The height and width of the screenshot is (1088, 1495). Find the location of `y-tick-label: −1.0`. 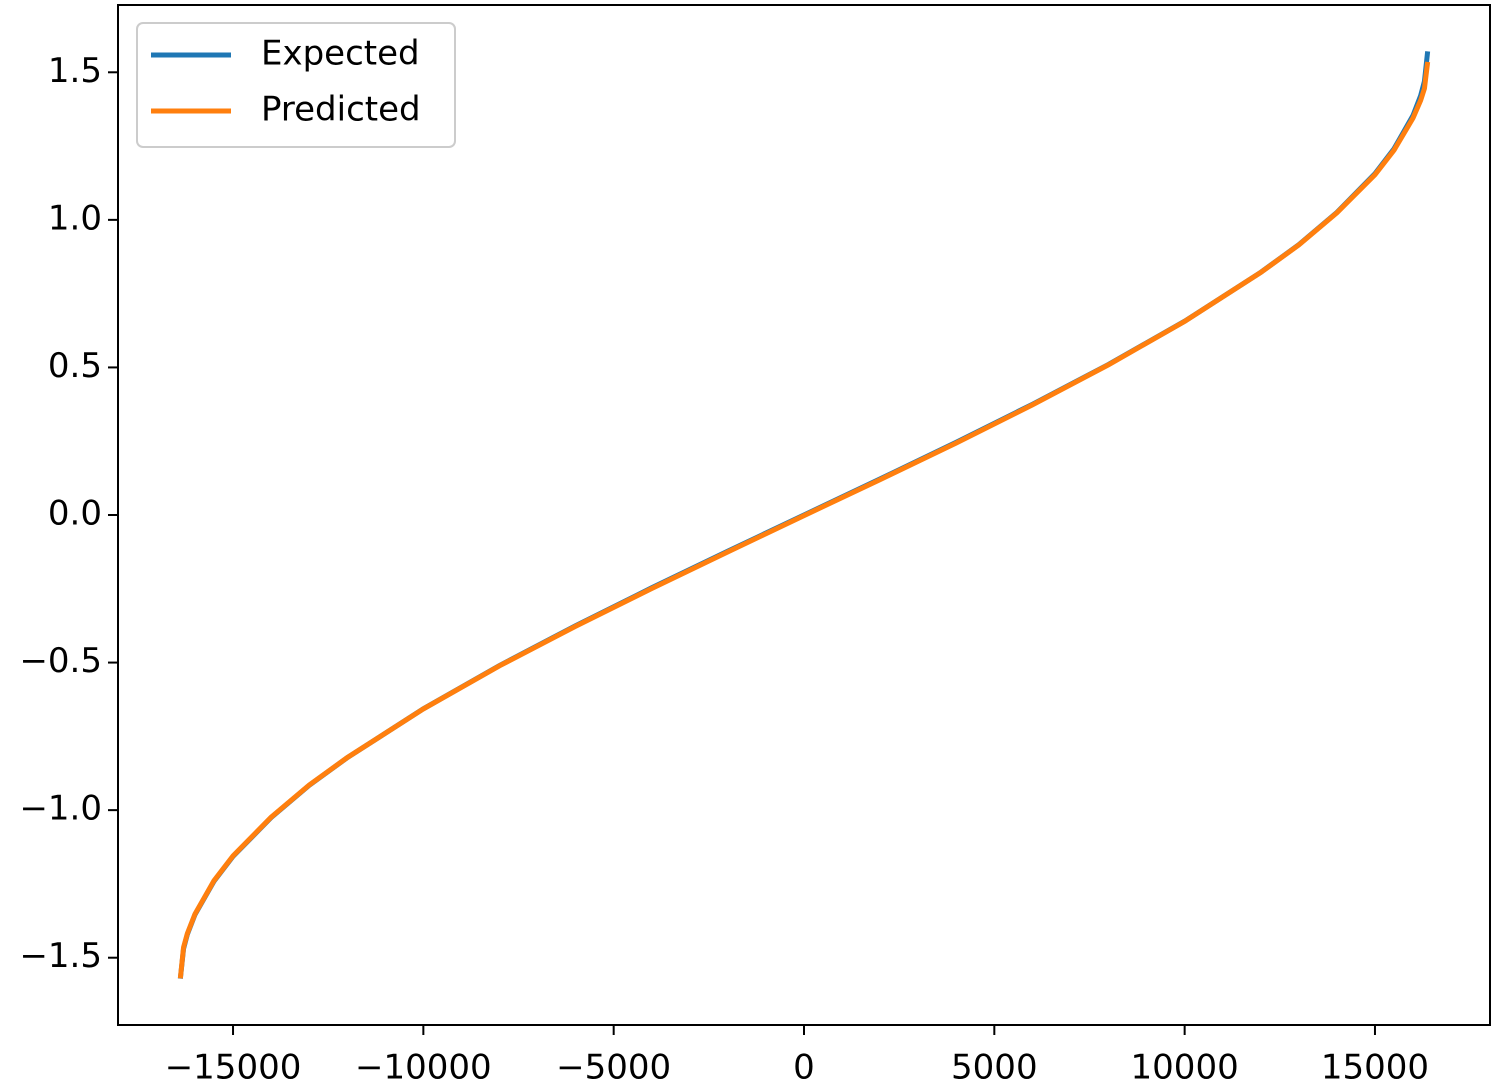

y-tick-label: −1.0 is located at coordinates (60, 809).